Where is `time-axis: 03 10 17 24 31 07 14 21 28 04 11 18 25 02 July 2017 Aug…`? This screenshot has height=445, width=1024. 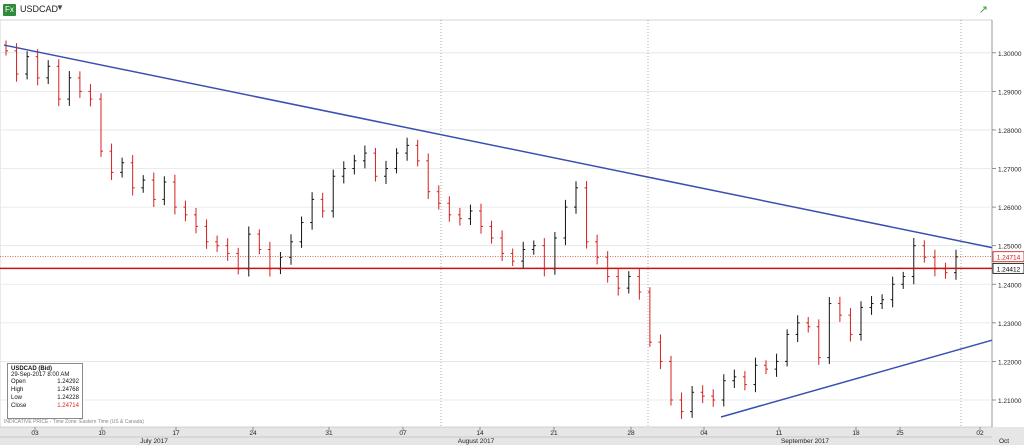 time-axis: 03 10 17 24 31 07 14 21 28 04 11 18 25 02 July 2017 Aug… is located at coordinates (504, 436).